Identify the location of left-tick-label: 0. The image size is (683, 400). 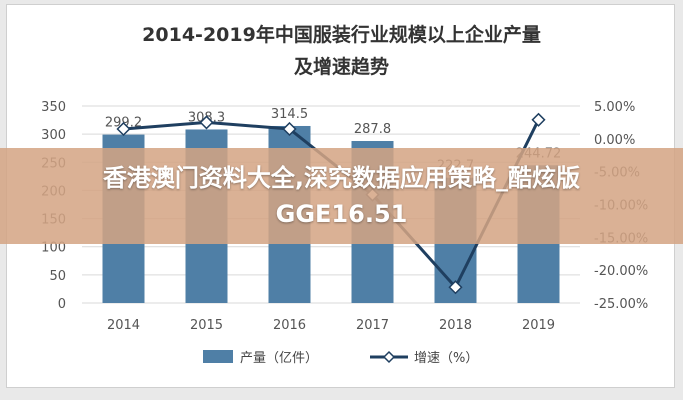
(62, 304).